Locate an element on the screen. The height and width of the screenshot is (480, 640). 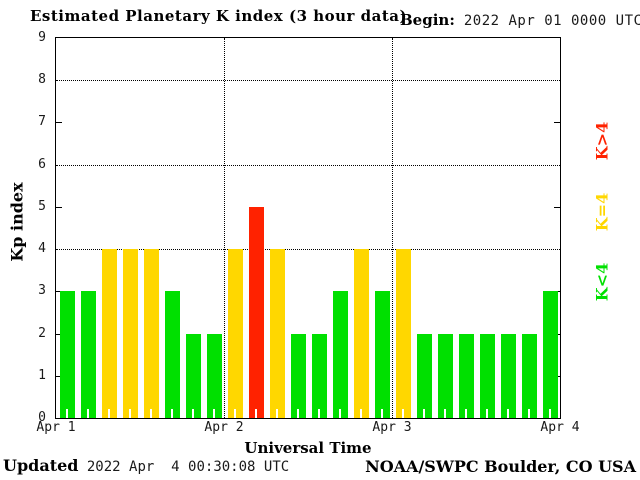
y-tick-label-0: 0 is located at coordinates (42, 417).